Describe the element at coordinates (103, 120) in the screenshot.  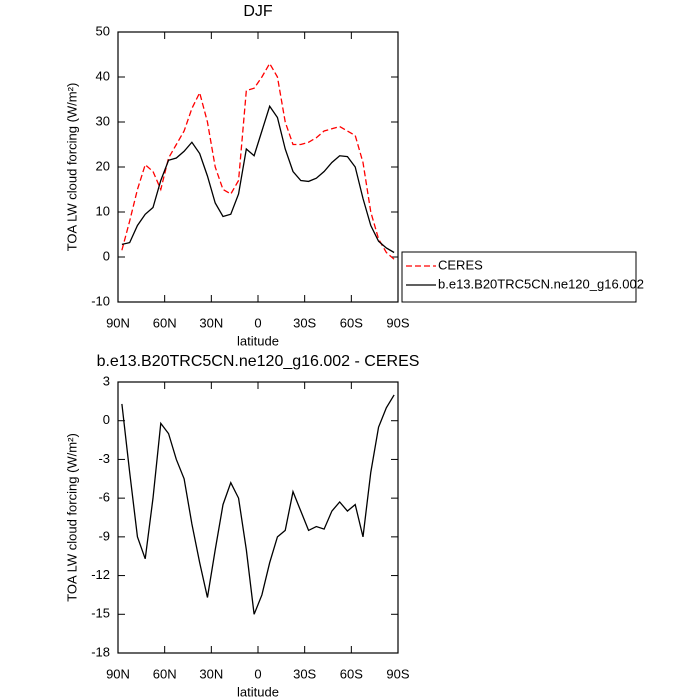
I see `y-tick-label: 30` at that location.